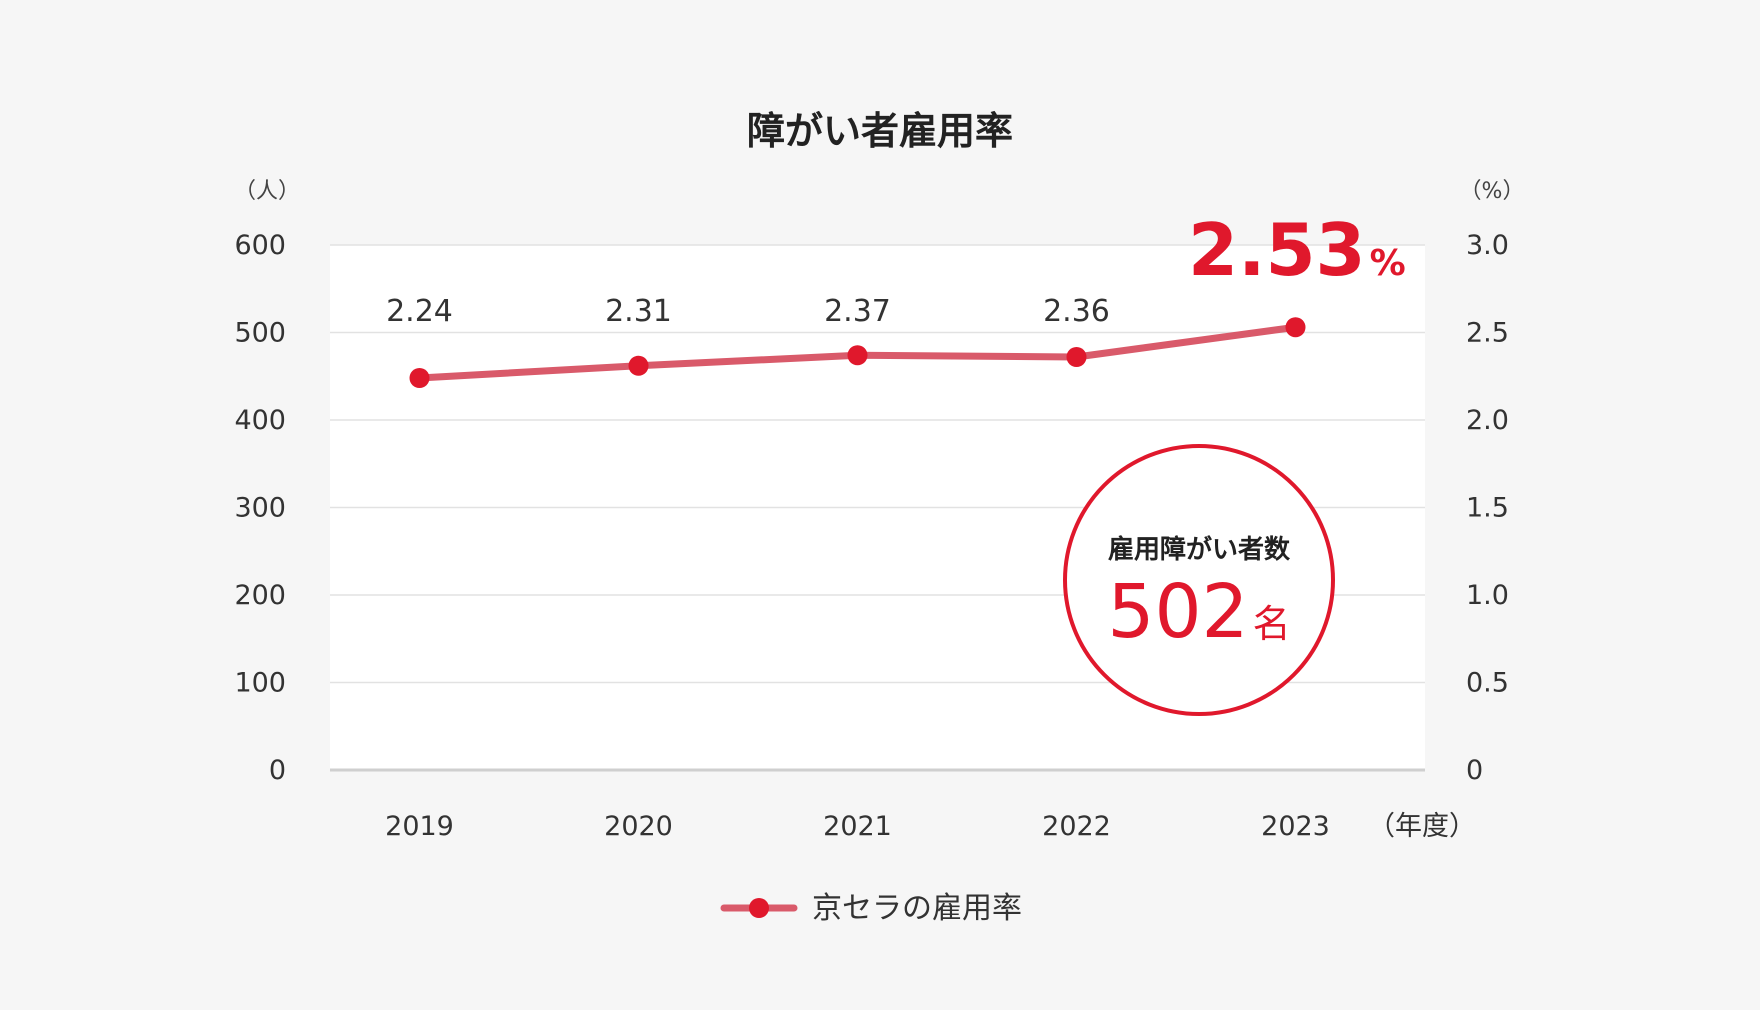 The height and width of the screenshot is (1010, 1760). I want to click on x-tick-label: 2019, so click(419, 826).